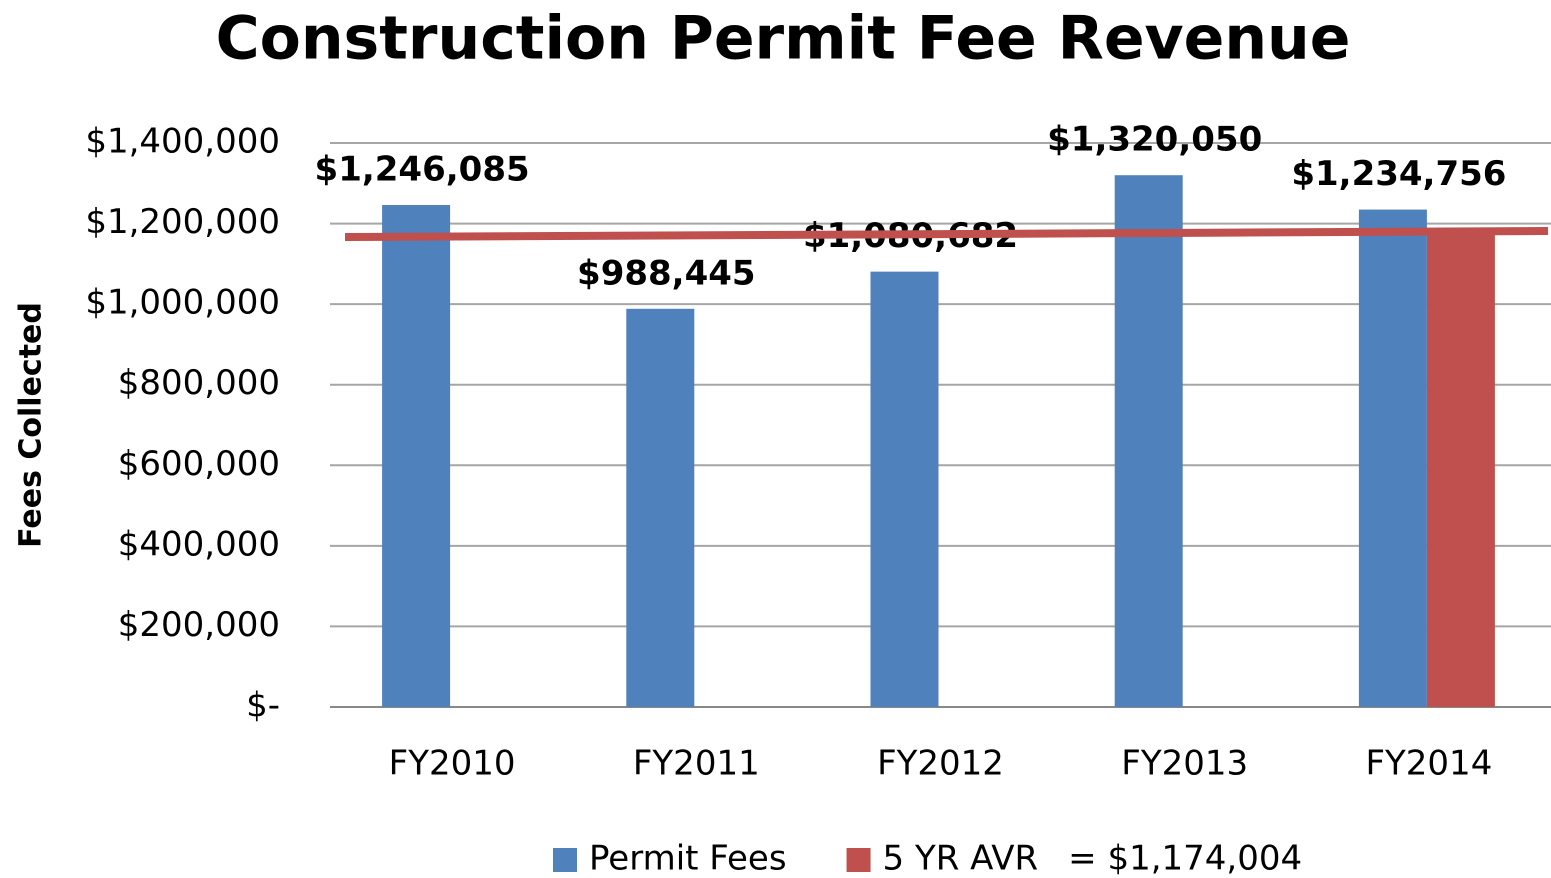  I want to click on y-tick-label: $-, so click(263, 706).